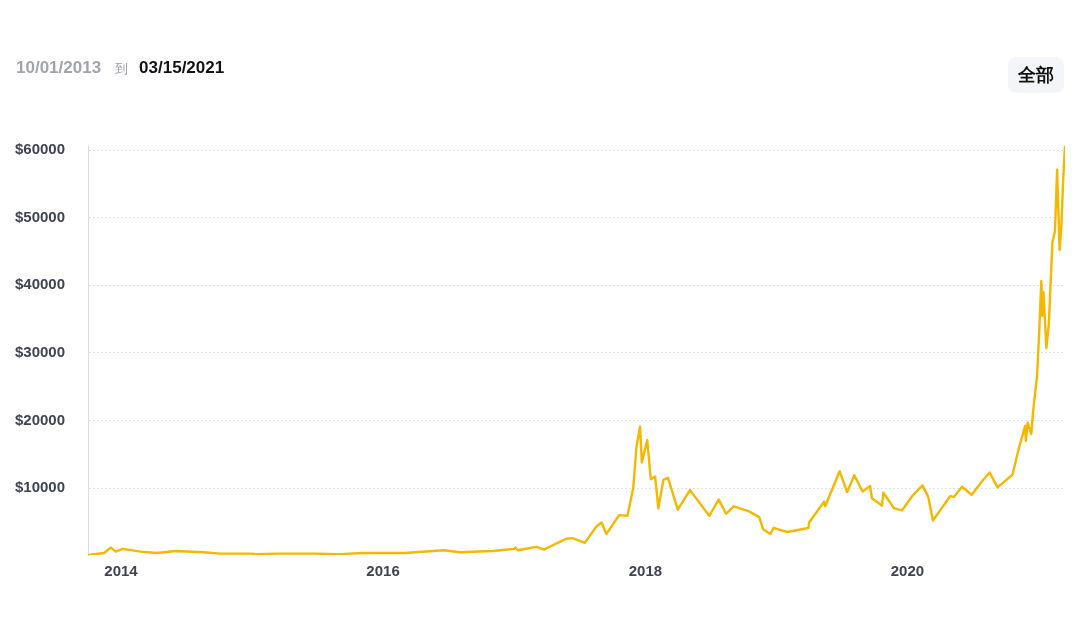 This screenshot has height=620, width=1080. What do you see at coordinates (40, 216) in the screenshot?
I see `y-tick-label: $50000` at bounding box center [40, 216].